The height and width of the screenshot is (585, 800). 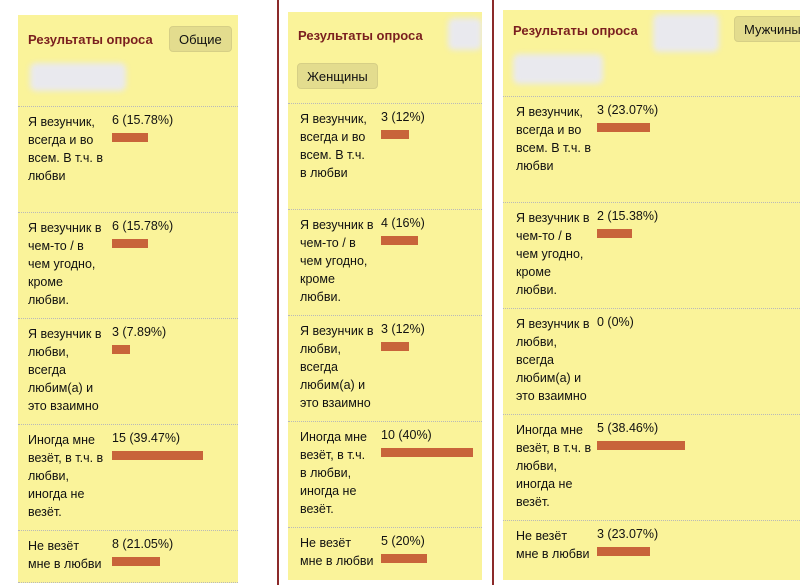 What do you see at coordinates (615, 322) in the screenshot?
I see `option-value: 0 (0%)` at bounding box center [615, 322].